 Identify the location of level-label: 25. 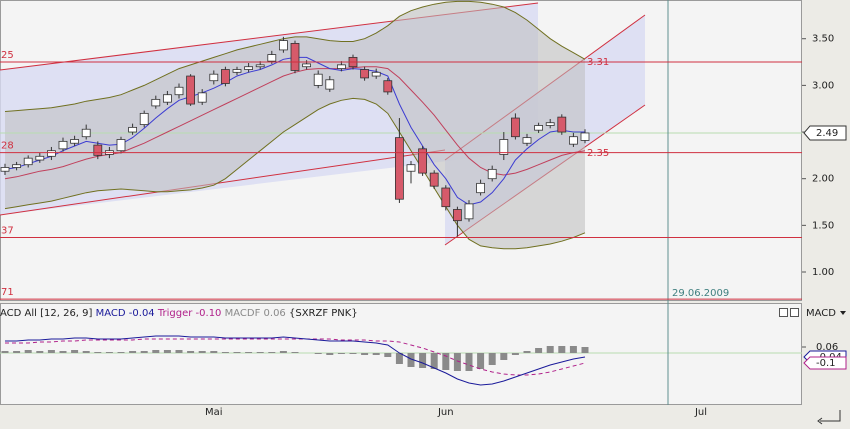
(7, 55).